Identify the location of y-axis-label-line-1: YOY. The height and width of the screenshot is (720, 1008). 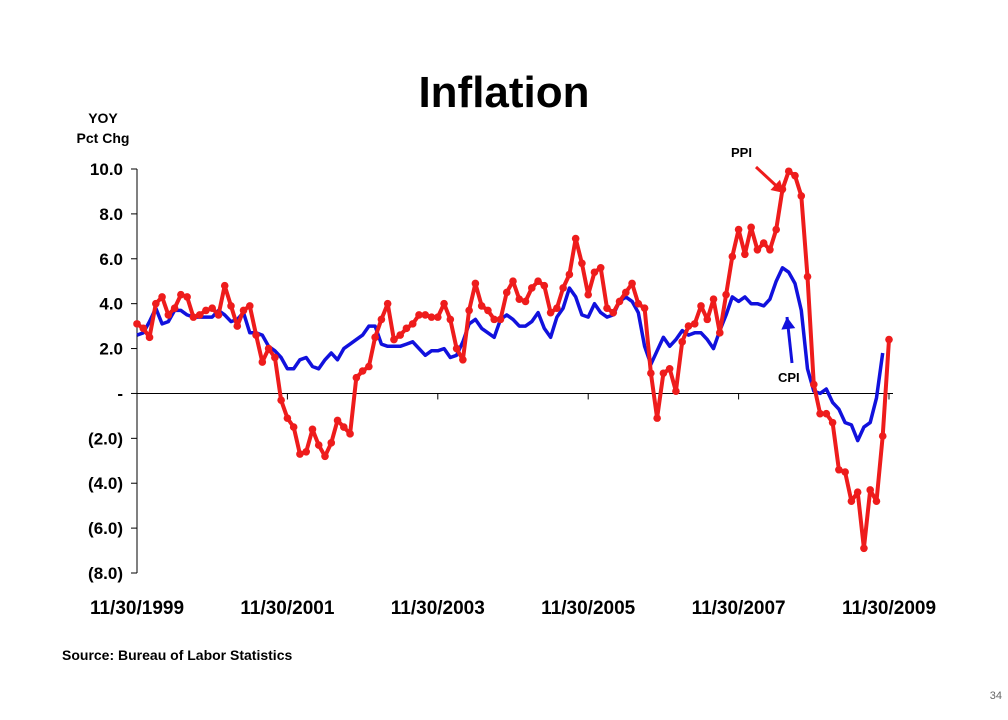
(103, 118).